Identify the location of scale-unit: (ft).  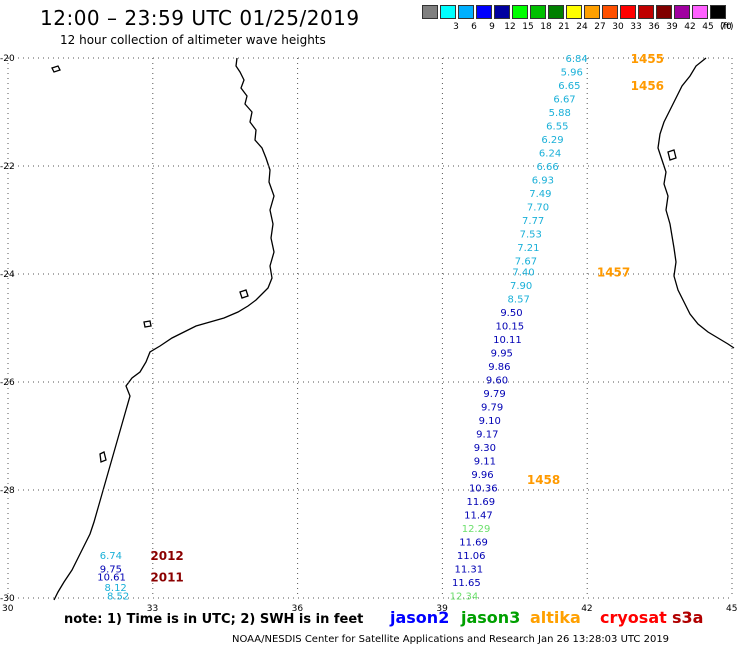
(727, 27).